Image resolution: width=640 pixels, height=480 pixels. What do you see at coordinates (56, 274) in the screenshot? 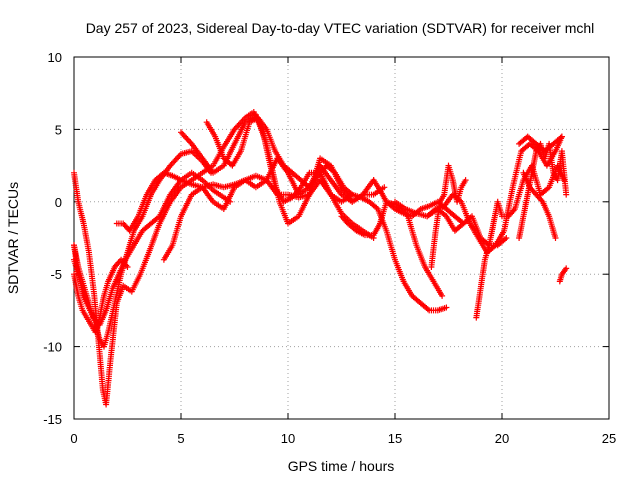
I see `y-tick-label: -5` at bounding box center [56, 274].